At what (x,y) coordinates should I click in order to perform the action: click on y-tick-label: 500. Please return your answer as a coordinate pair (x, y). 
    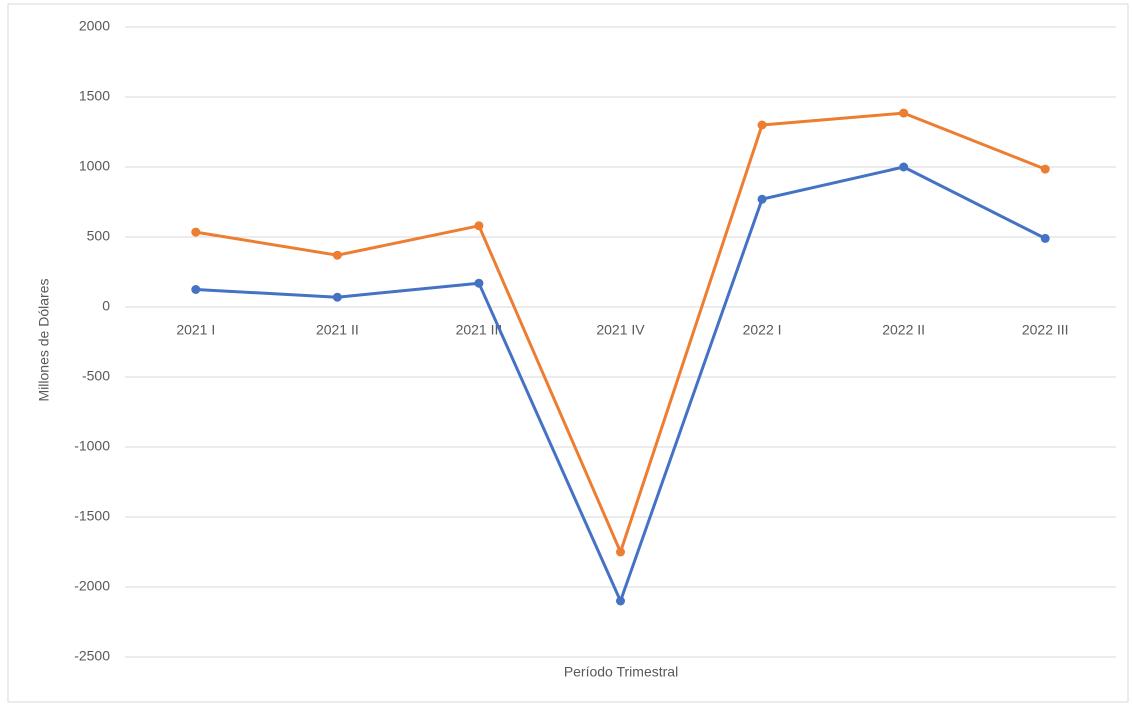
    Looking at the image, I should click on (99, 236).